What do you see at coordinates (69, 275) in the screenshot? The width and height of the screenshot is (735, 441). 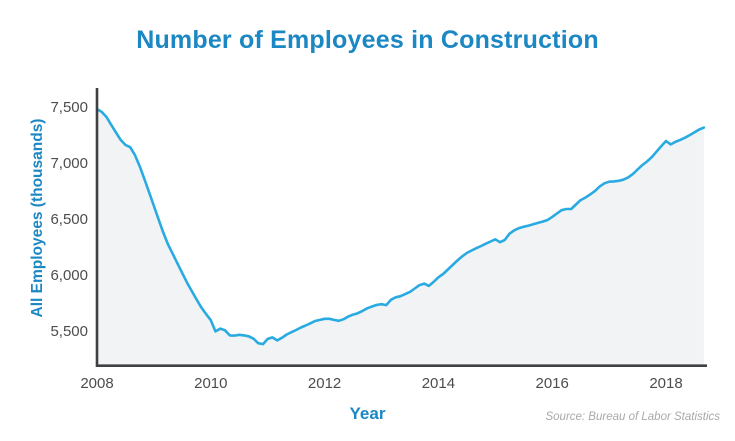 I see `y-tick-label: 6,000` at bounding box center [69, 275].